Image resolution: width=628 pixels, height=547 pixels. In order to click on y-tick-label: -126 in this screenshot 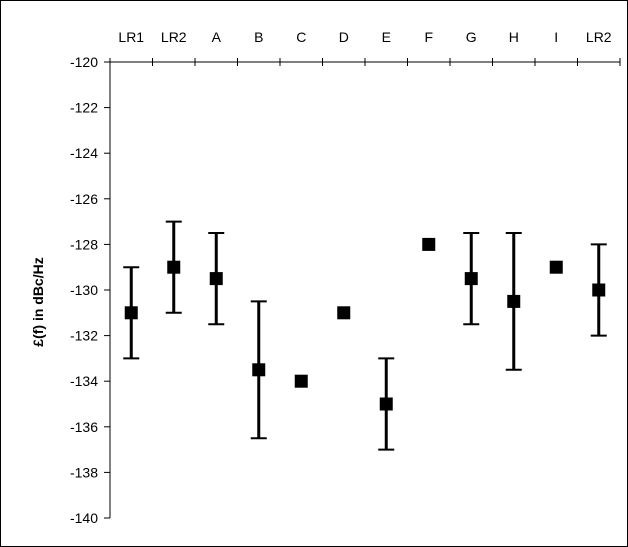, I will do `click(84, 199)`.